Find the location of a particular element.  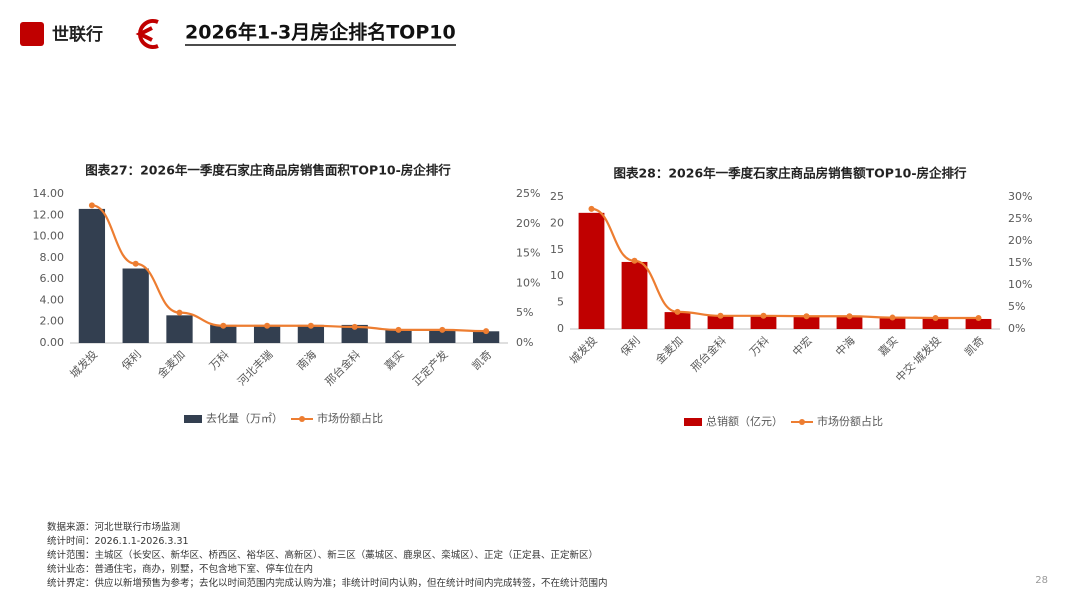

y-tick-label: 6.00 is located at coordinates (52, 278).